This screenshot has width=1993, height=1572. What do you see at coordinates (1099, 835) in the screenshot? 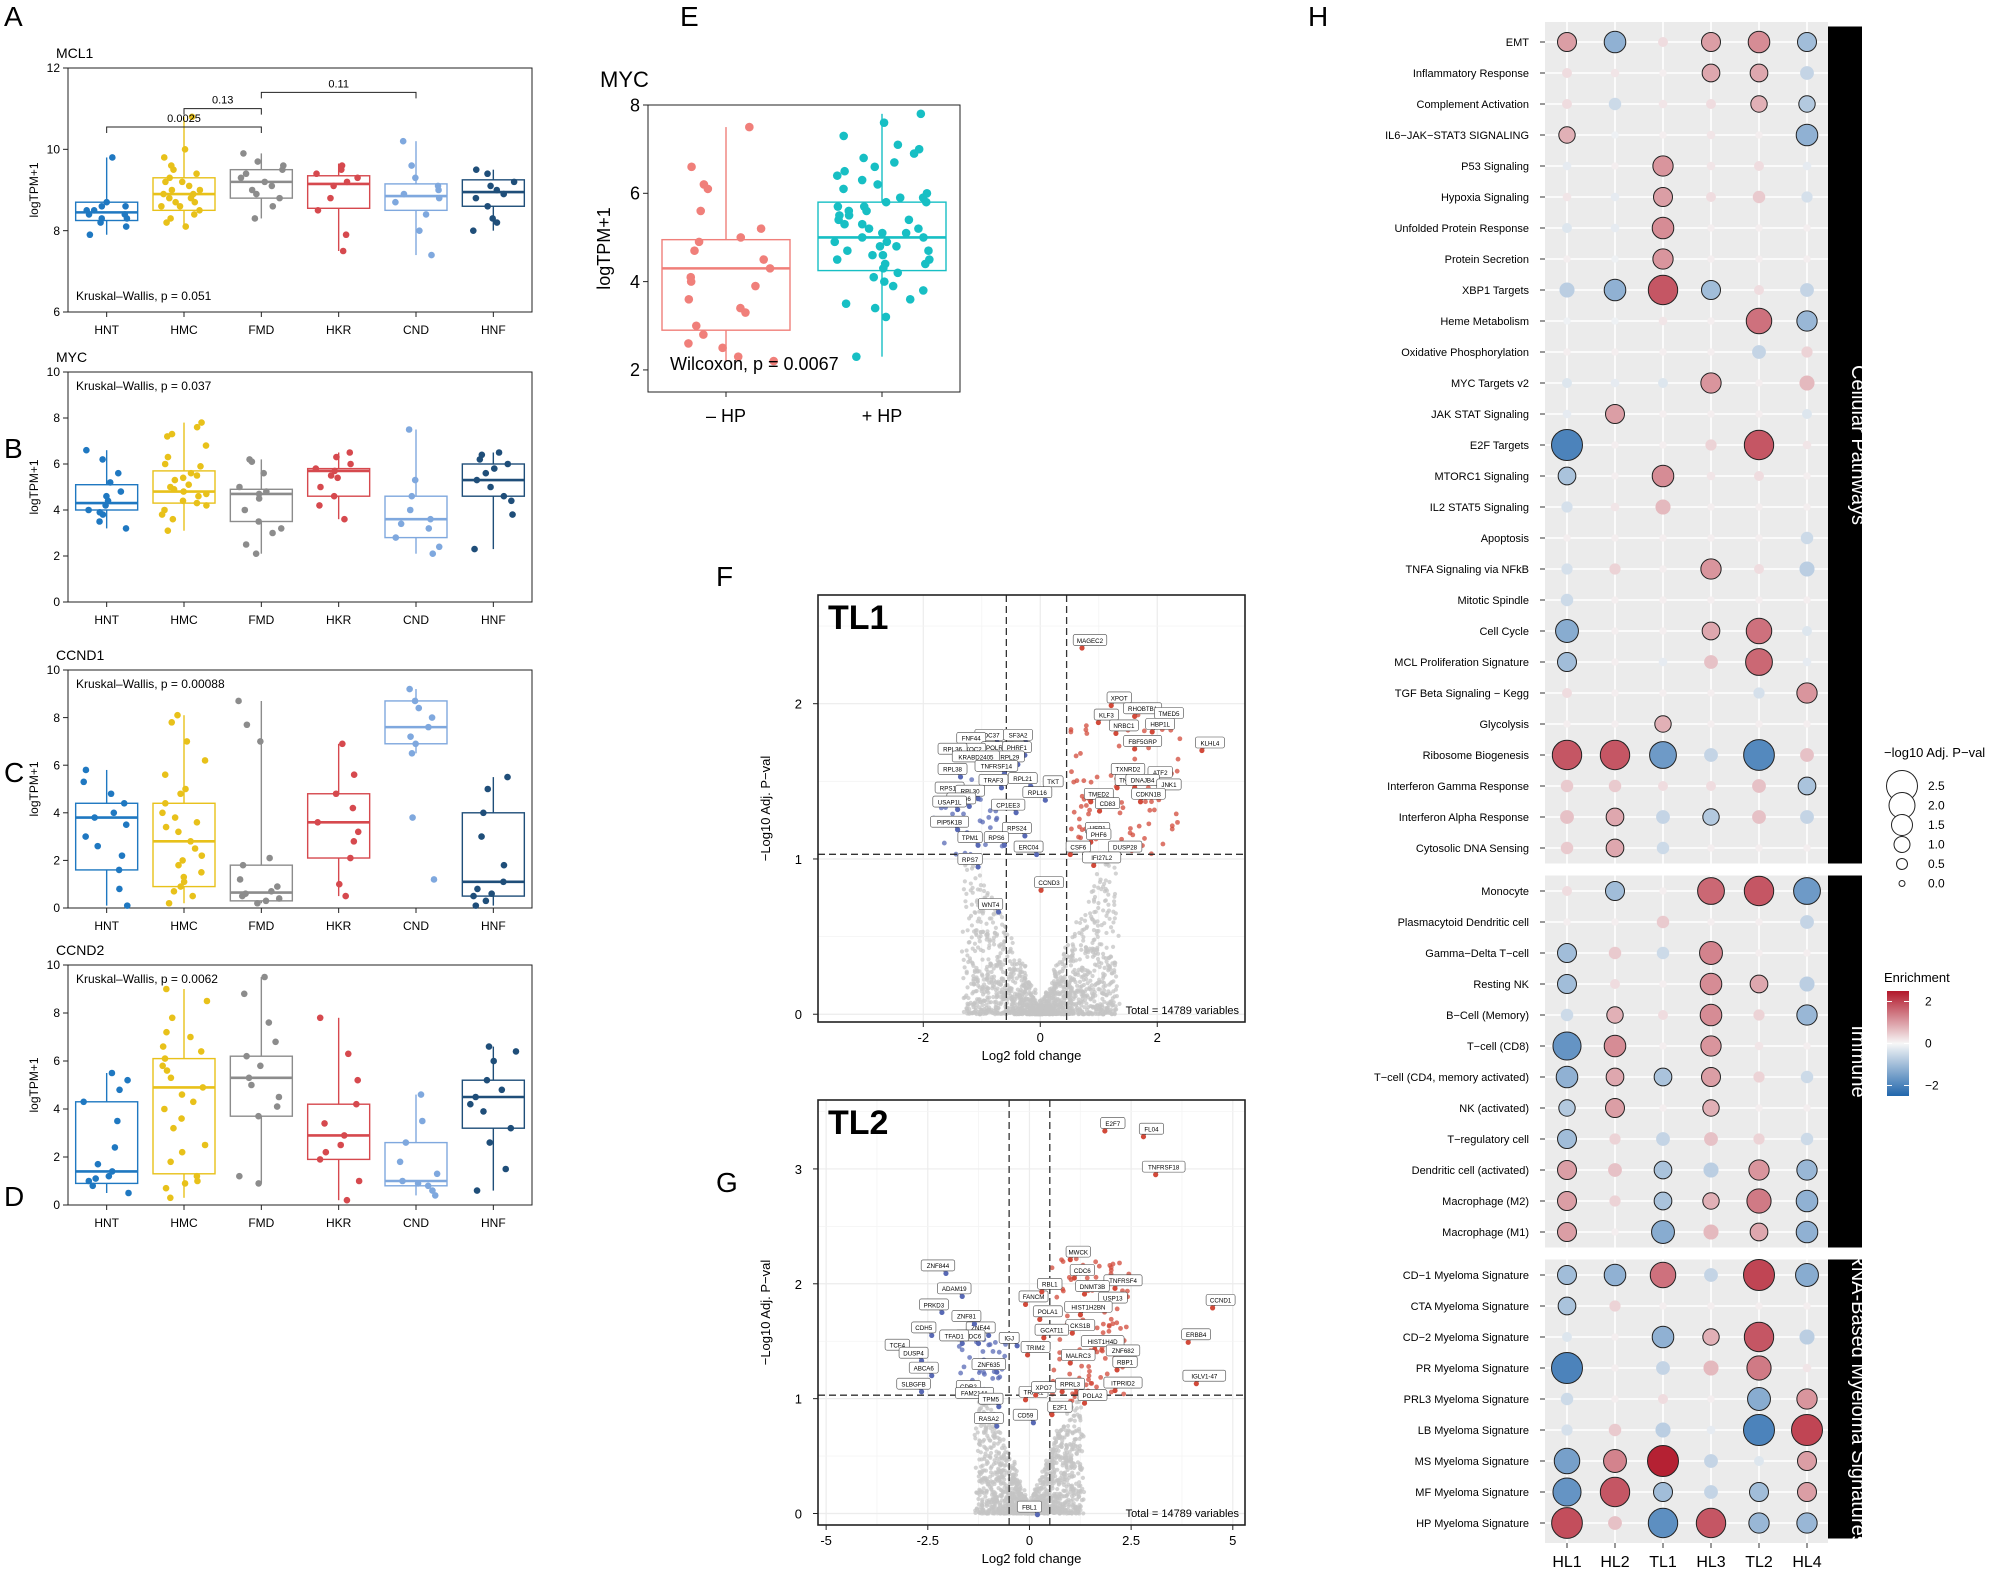
I see `gene-label: PHF6` at bounding box center [1099, 835].